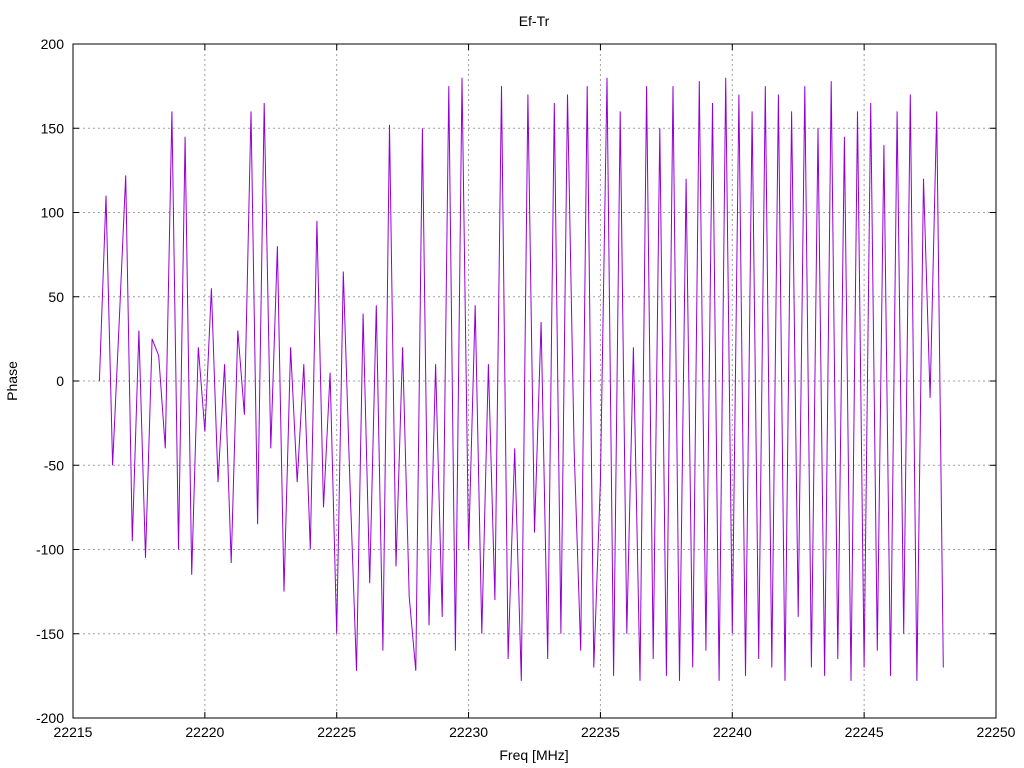  What do you see at coordinates (50, 718) in the screenshot?
I see `y-tick-label: -200` at bounding box center [50, 718].